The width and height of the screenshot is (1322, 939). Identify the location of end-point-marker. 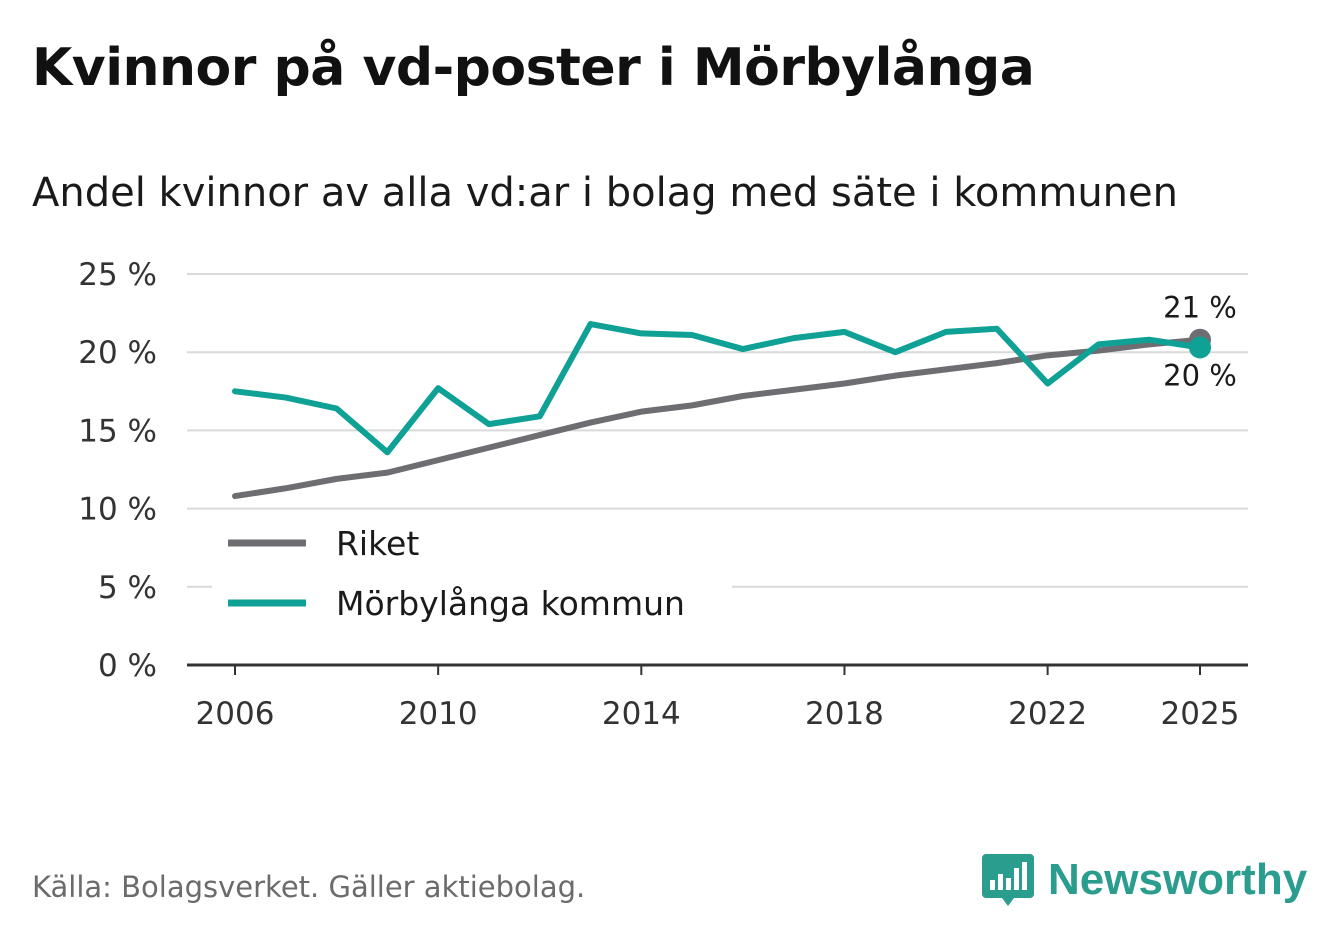
(1200, 347).